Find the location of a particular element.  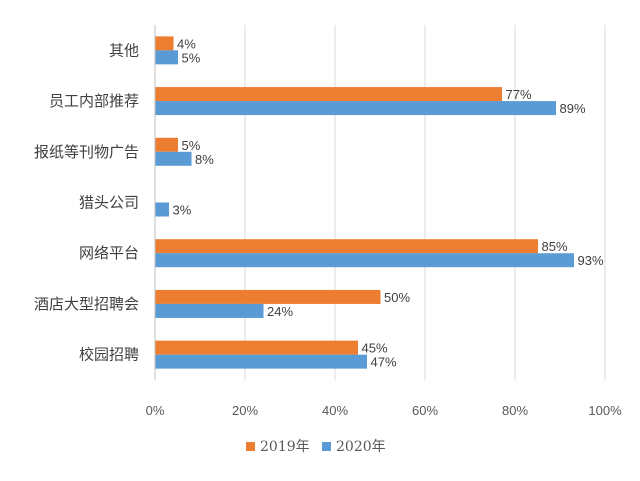

data-label: 3% is located at coordinates (182, 210).